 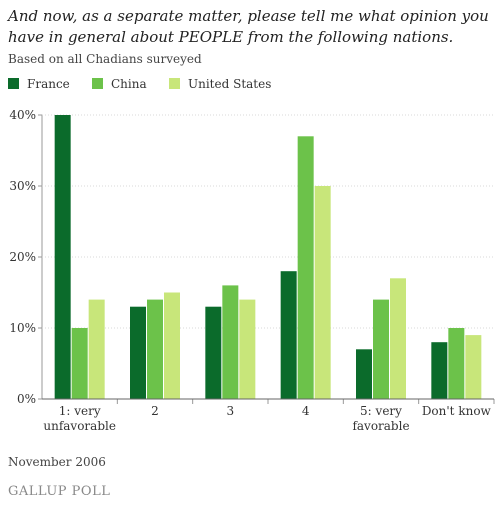 What do you see at coordinates (13, 83) in the screenshot?
I see `legend-swatch-france` at bounding box center [13, 83].